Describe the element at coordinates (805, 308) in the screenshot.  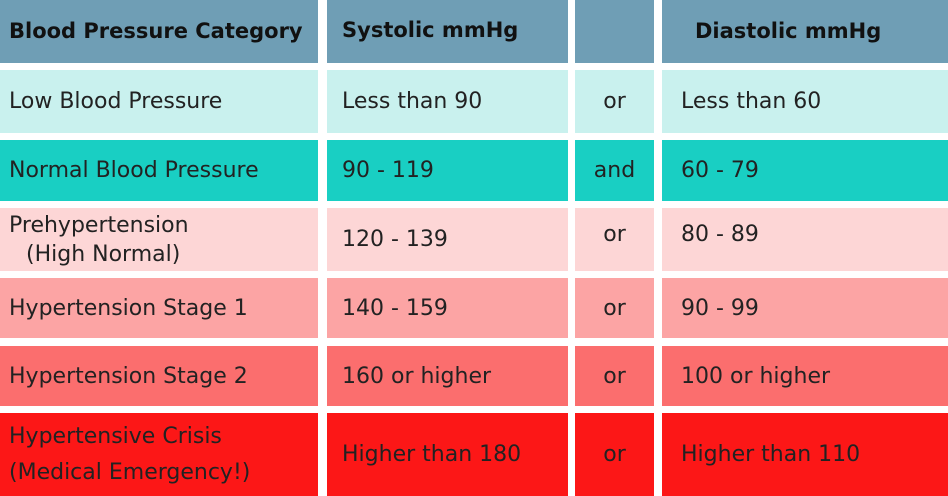
I see `diastolic-stage1: 90 - 99` at that location.